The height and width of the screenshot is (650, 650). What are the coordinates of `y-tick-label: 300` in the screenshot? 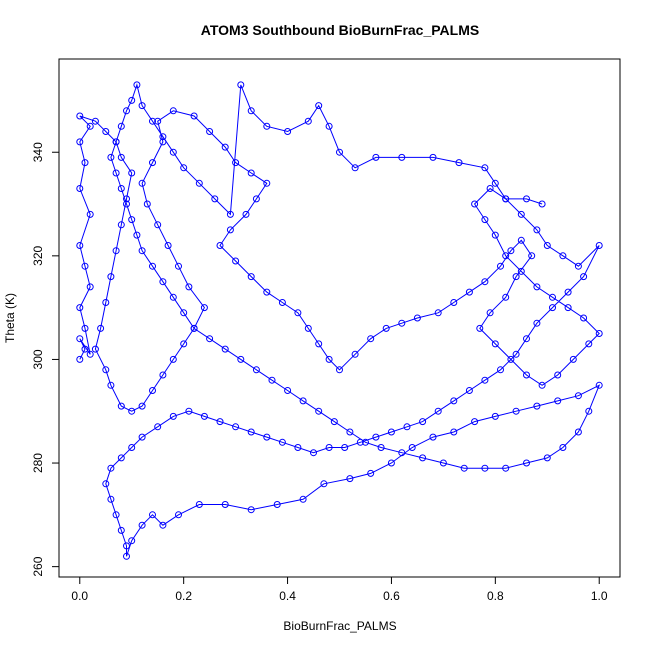 It's located at (38, 359).